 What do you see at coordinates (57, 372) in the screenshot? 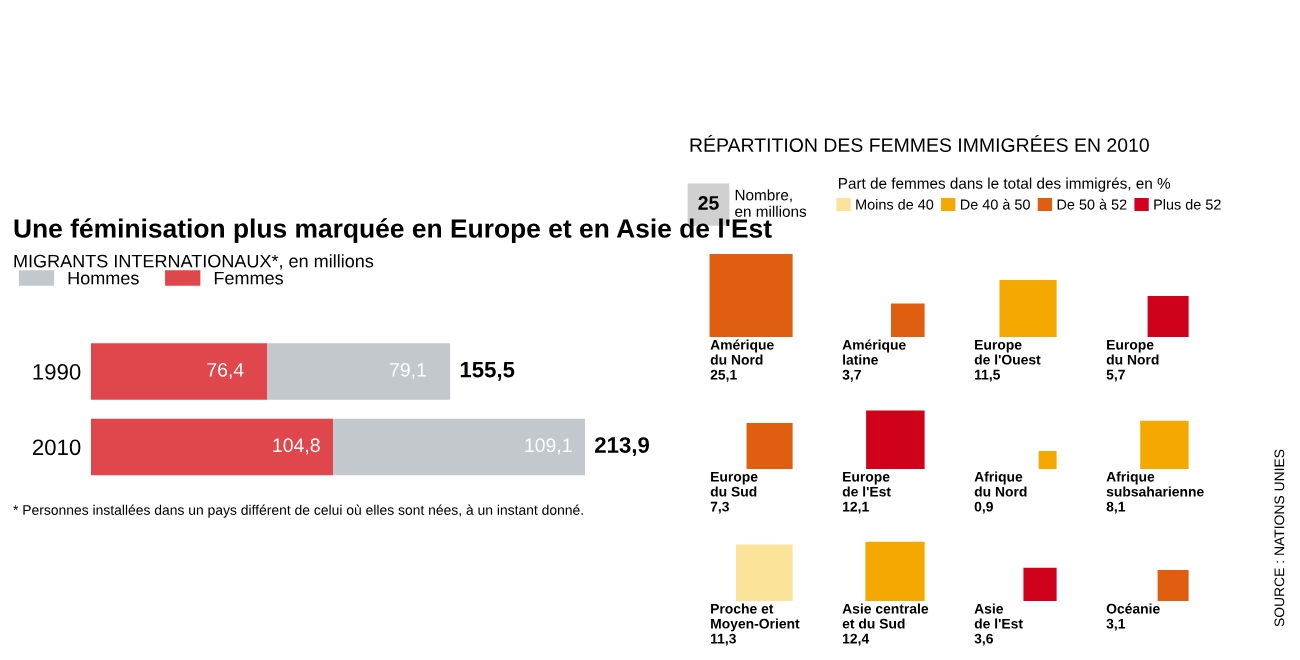
I see `y-tick-label: 1990` at bounding box center [57, 372].